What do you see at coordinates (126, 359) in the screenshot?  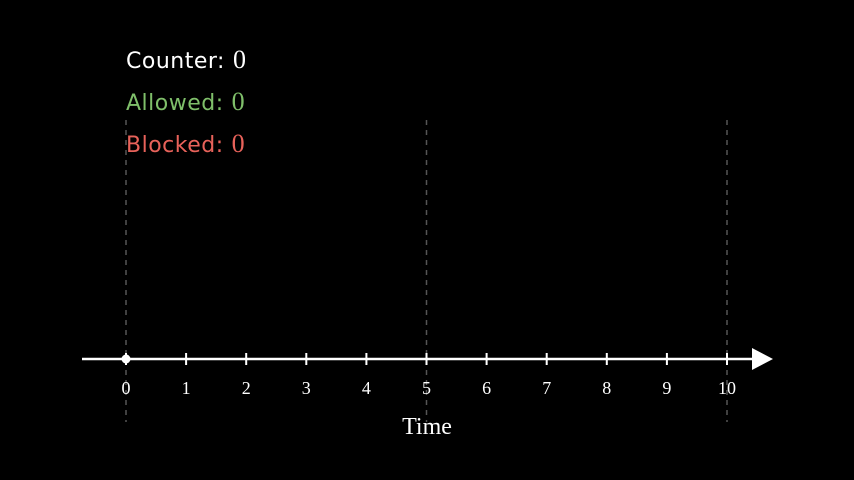 I see `current-time-marker` at bounding box center [126, 359].